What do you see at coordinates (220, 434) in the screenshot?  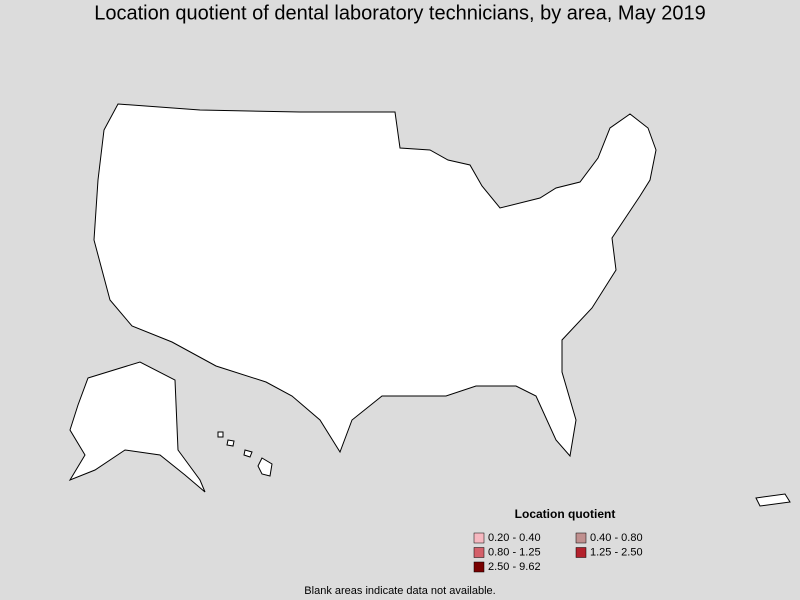 I see `kauai` at bounding box center [220, 434].